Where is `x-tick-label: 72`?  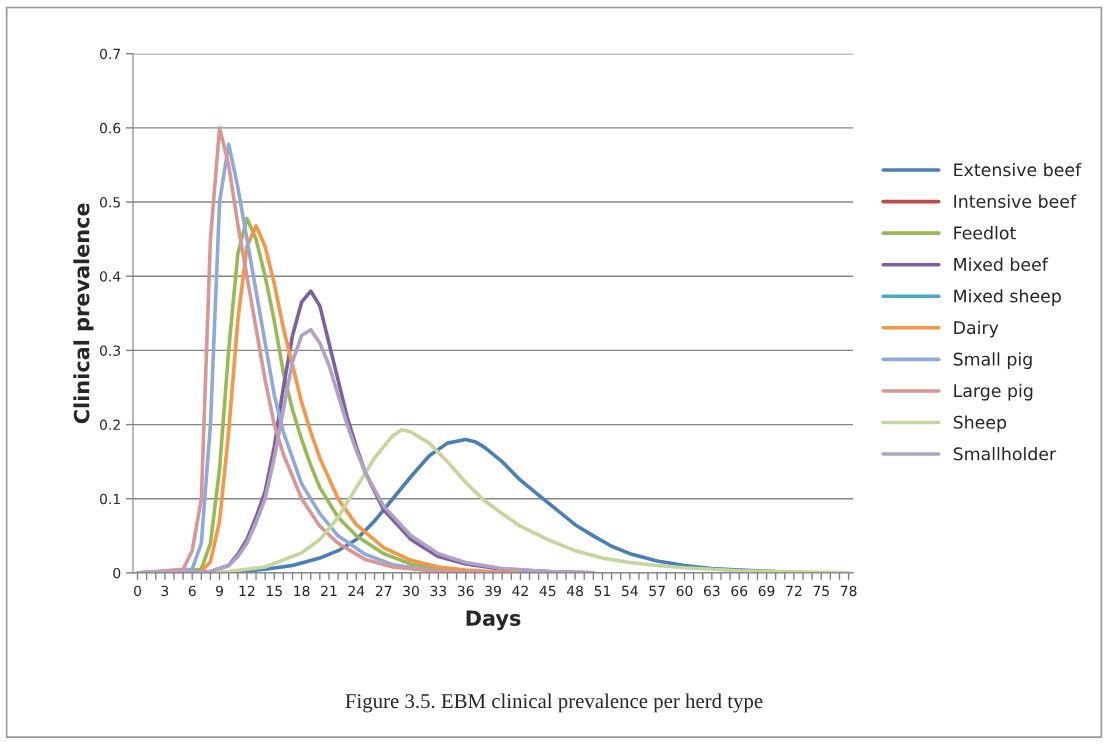 x-tick-label: 72 is located at coordinates (794, 590).